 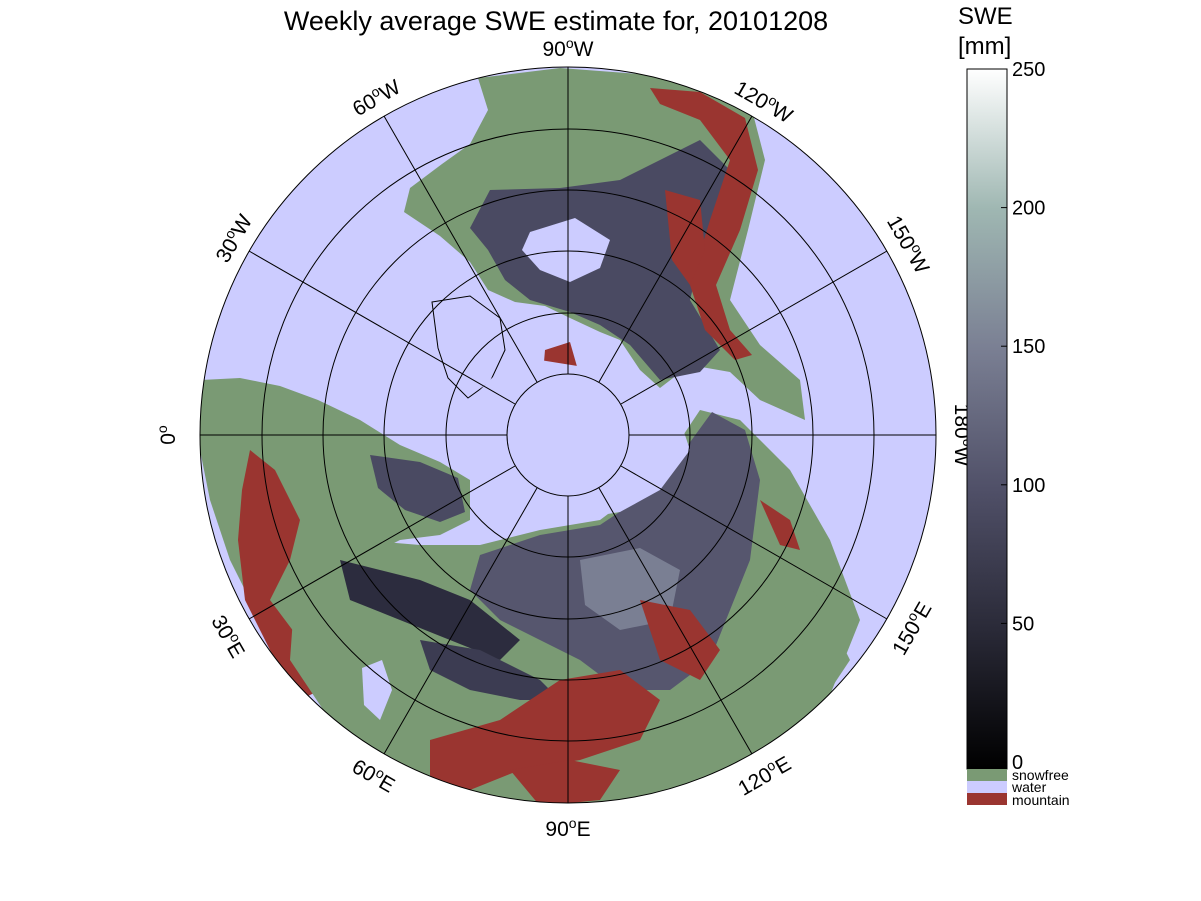 What do you see at coordinates (987, 787) in the screenshot?
I see `legend-swatch-water` at bounding box center [987, 787].